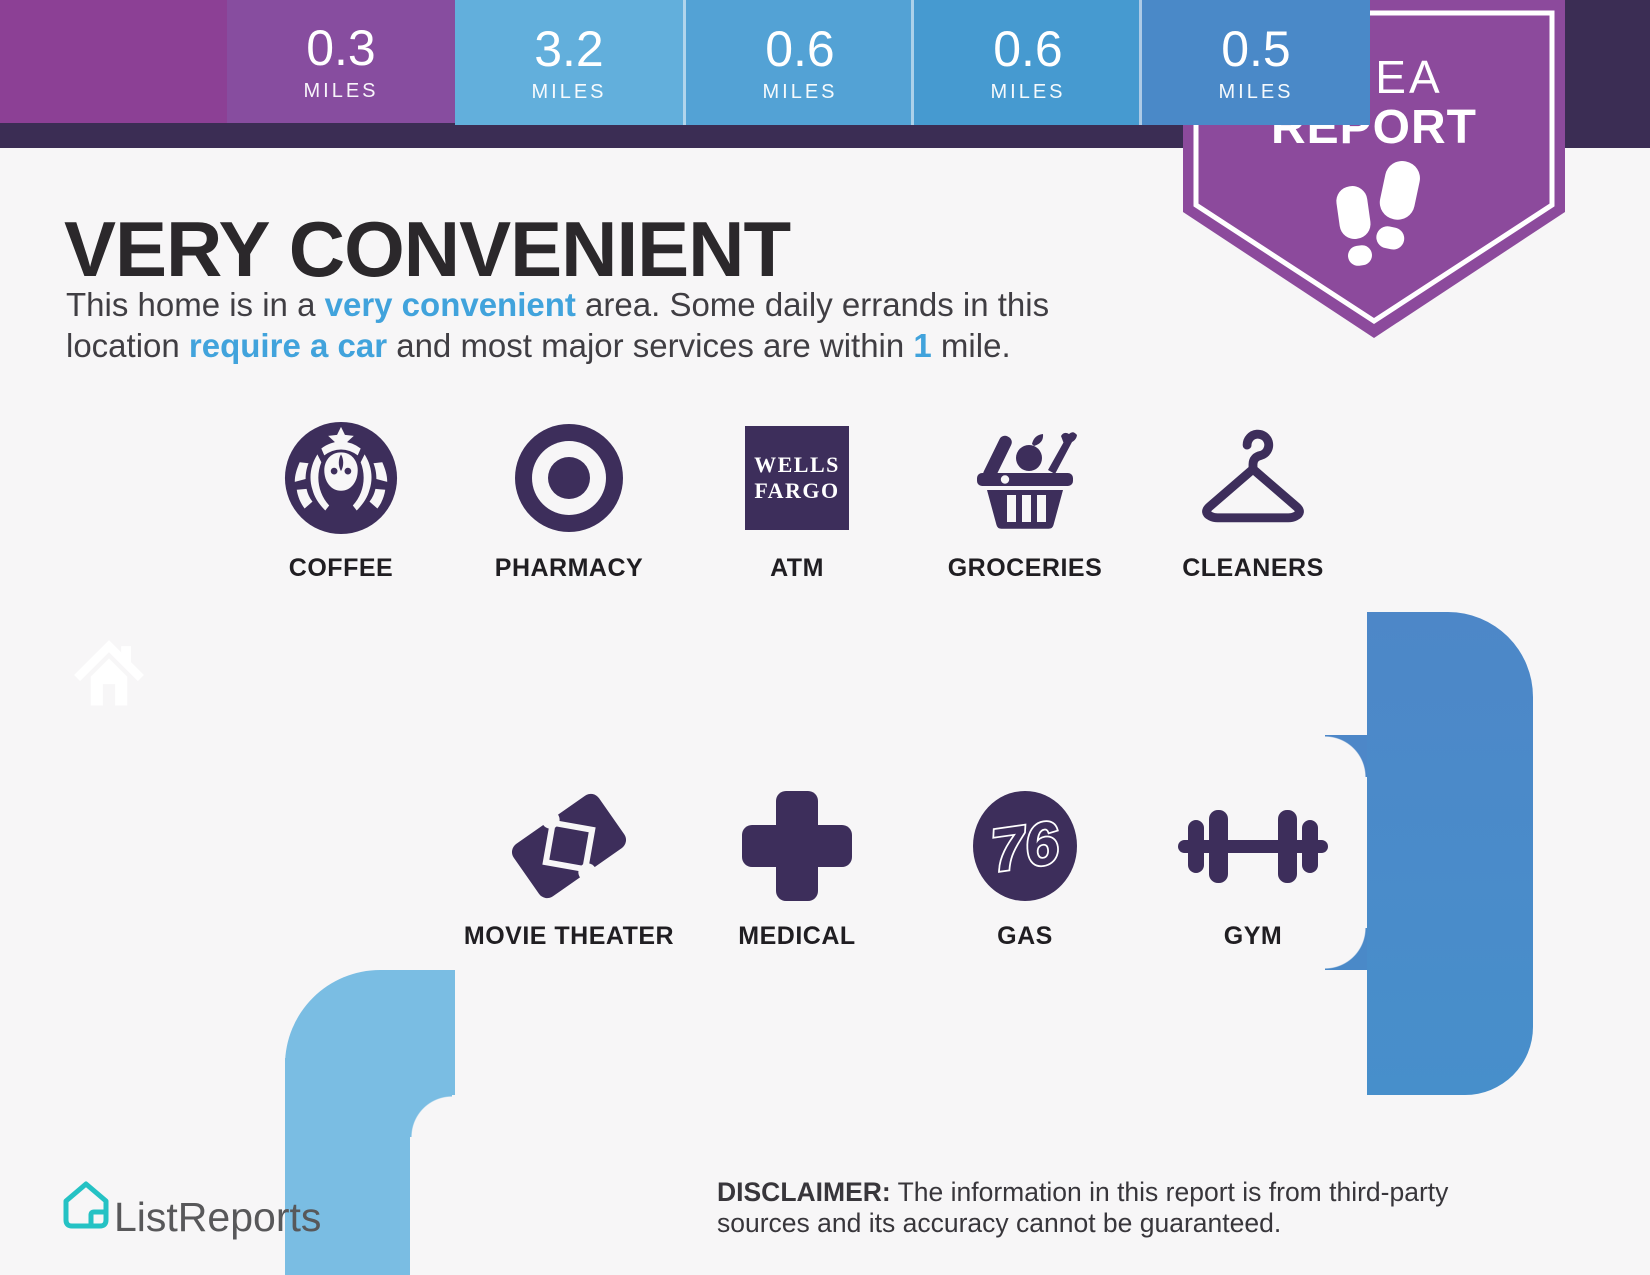 This screenshot has width=1650, height=1275. I want to click on place-label: MEDICAL, so click(797, 936).